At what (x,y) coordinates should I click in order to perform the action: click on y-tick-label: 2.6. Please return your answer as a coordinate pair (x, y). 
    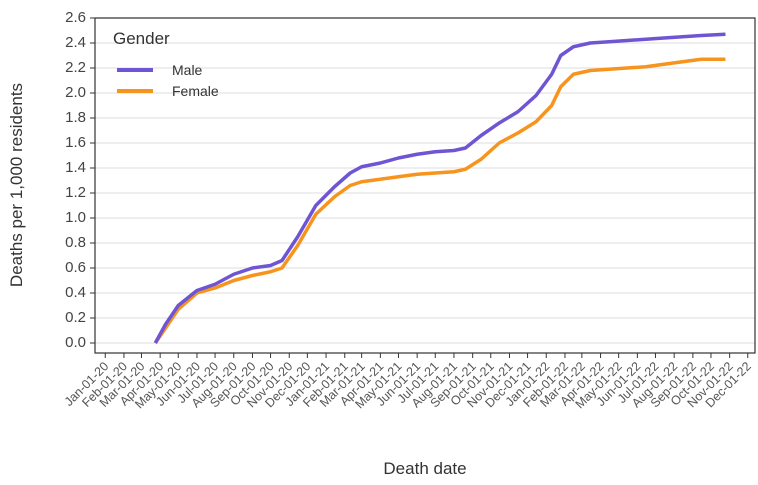
    Looking at the image, I should click on (75, 17).